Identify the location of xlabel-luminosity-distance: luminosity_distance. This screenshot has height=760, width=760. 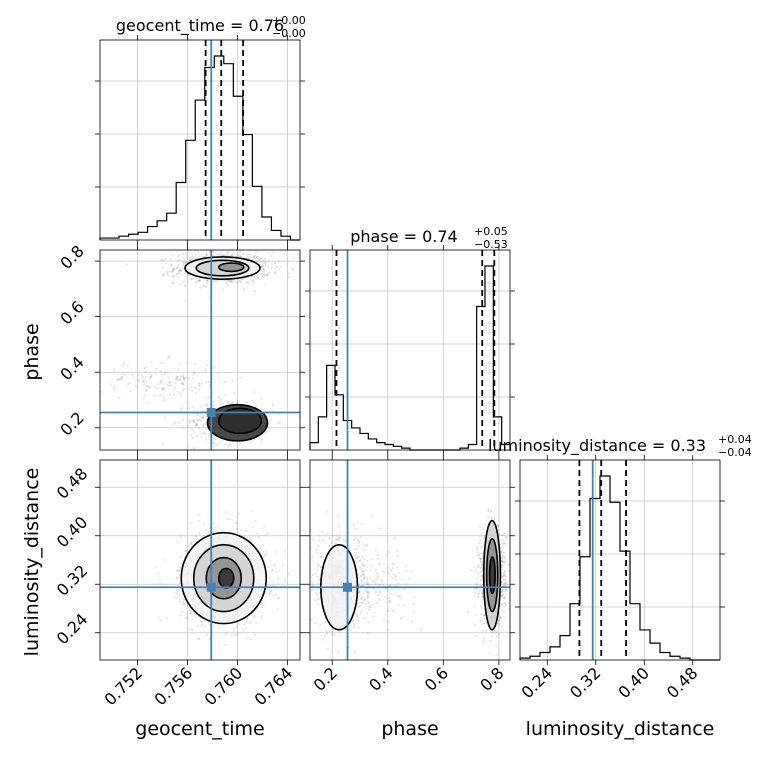
(620, 729).